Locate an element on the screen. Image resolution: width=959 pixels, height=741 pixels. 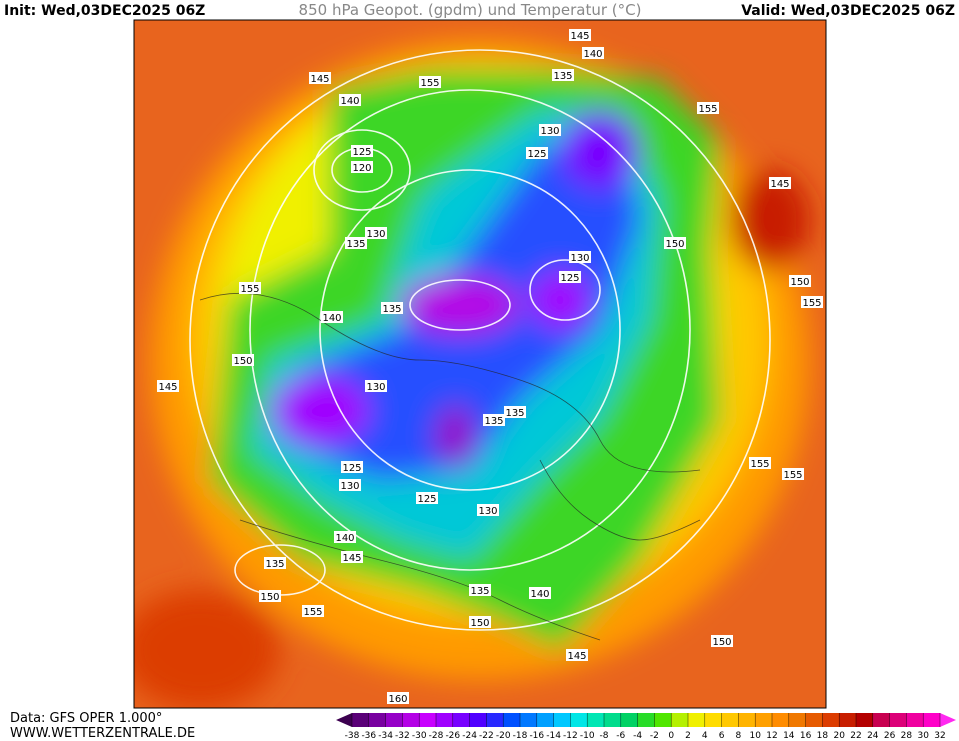
colorbar-label: -38 is located at coordinates (352, 736).